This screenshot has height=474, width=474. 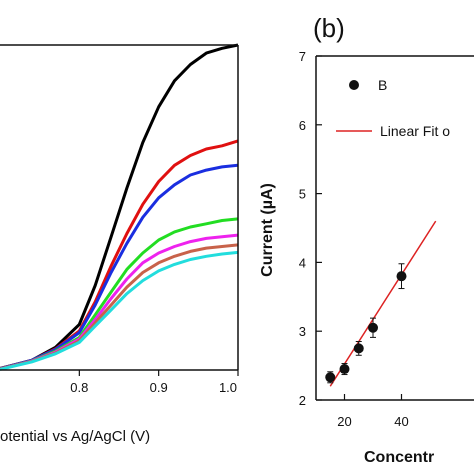 I want to click on panel-a-x-tick-label: 0.8, so click(x=79, y=387).